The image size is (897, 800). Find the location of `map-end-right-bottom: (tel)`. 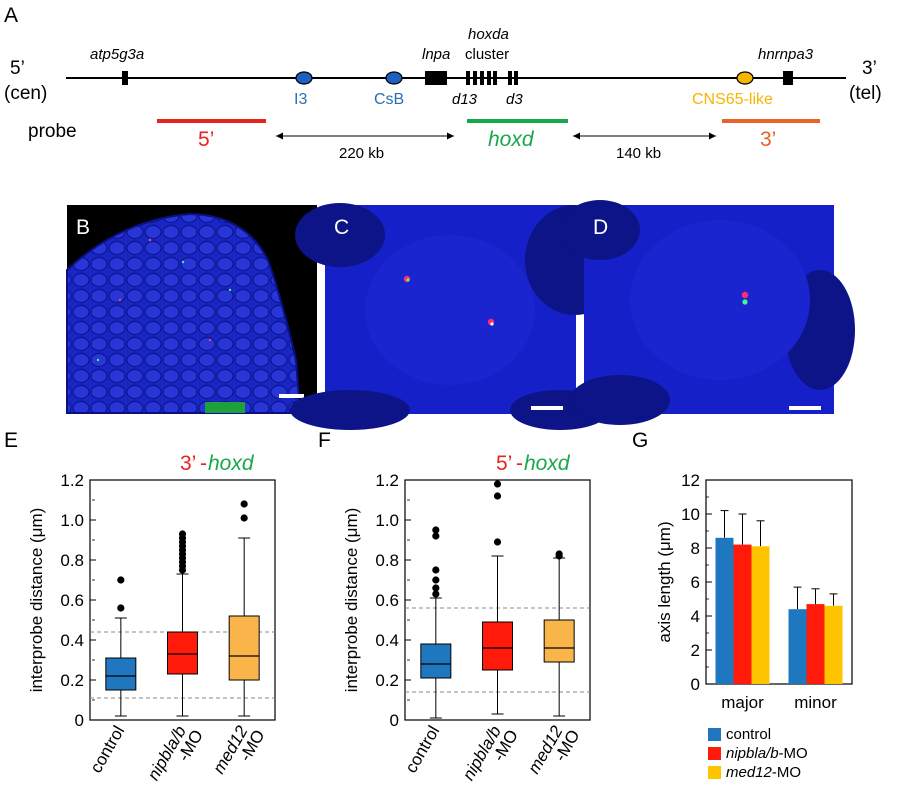

map-end-right-bottom: (tel) is located at coordinates (865, 93).